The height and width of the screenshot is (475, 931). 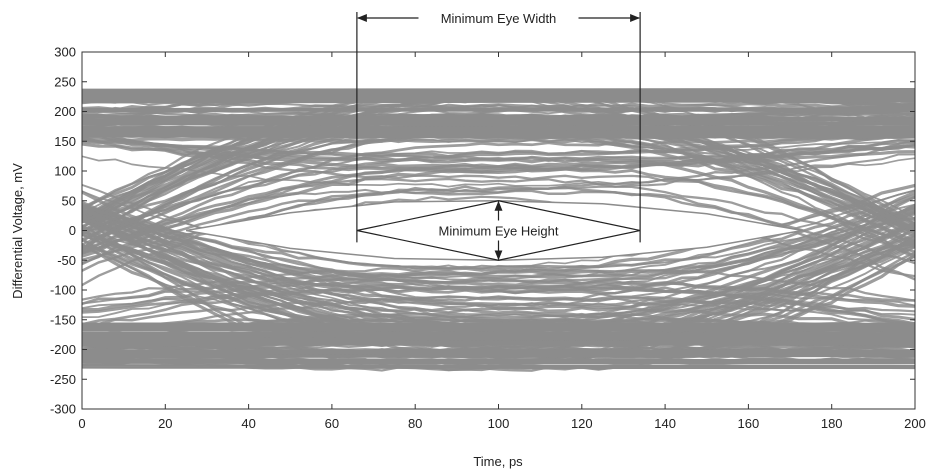 What do you see at coordinates (665, 423) in the screenshot?
I see `x-tick-label: 140` at bounding box center [665, 423].